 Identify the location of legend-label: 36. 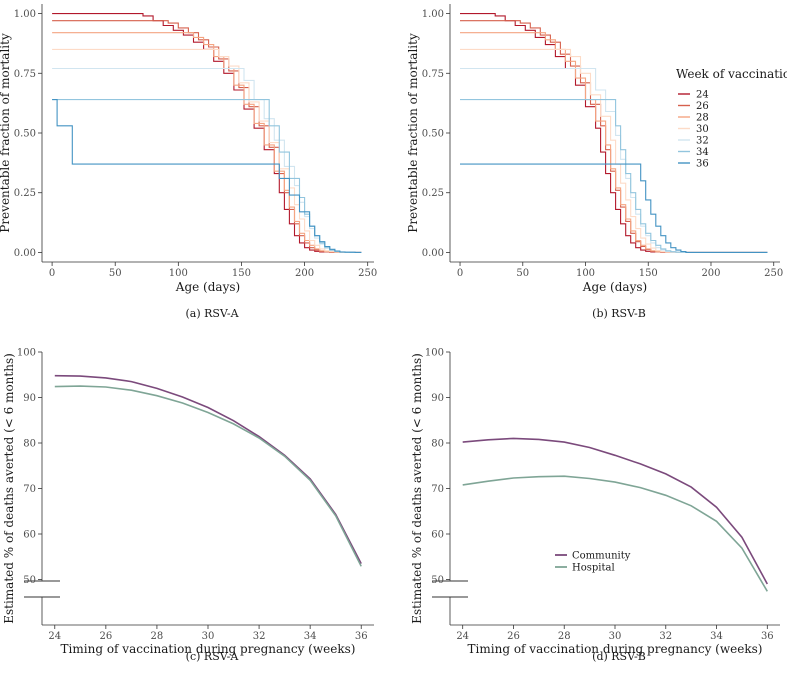
(702, 164).